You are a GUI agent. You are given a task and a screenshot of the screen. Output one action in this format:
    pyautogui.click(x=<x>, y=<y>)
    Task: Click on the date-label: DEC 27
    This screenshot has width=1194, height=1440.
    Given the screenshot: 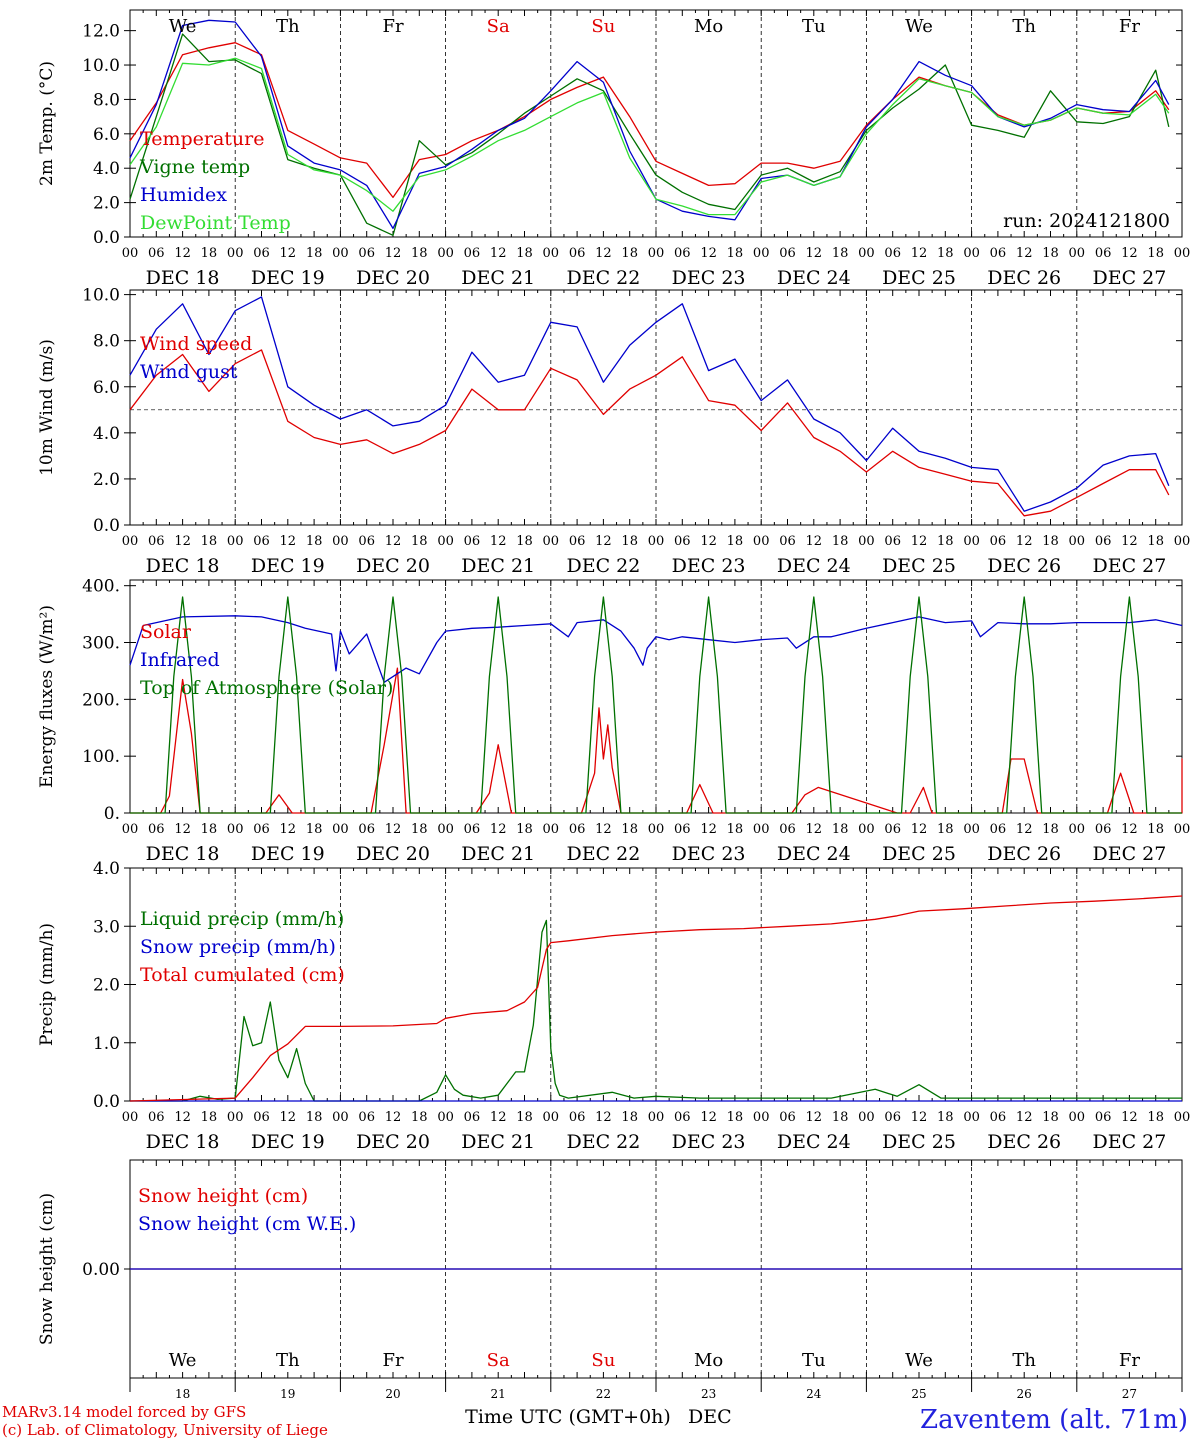 What is the action you would take?
    pyautogui.click(x=1129, y=566)
    